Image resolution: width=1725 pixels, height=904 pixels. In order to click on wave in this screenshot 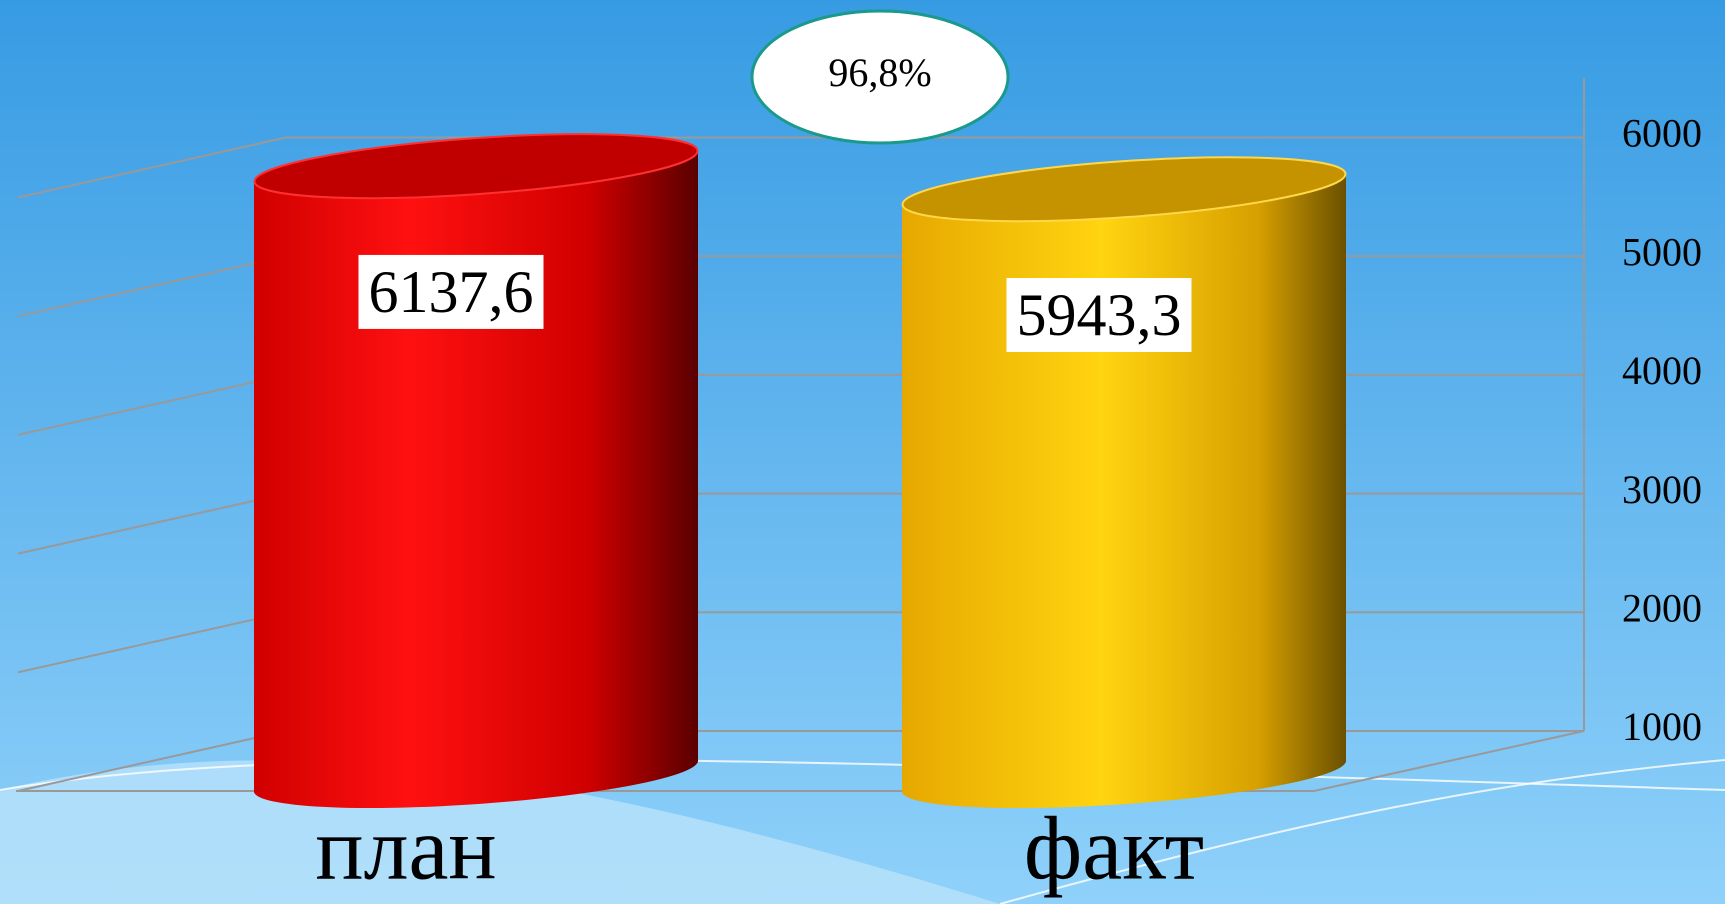, I will do `click(500, 832)`.